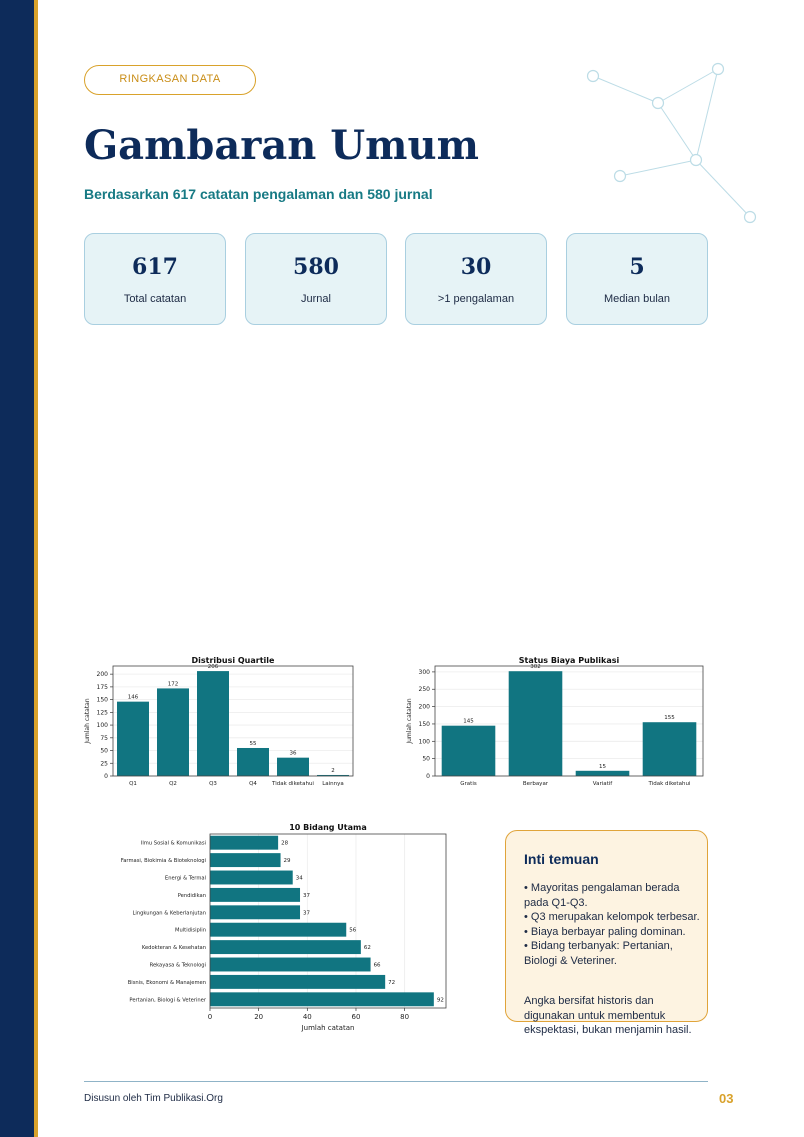 The height and width of the screenshot is (1137, 804). I want to click on network-decoration, so click(671, 143).